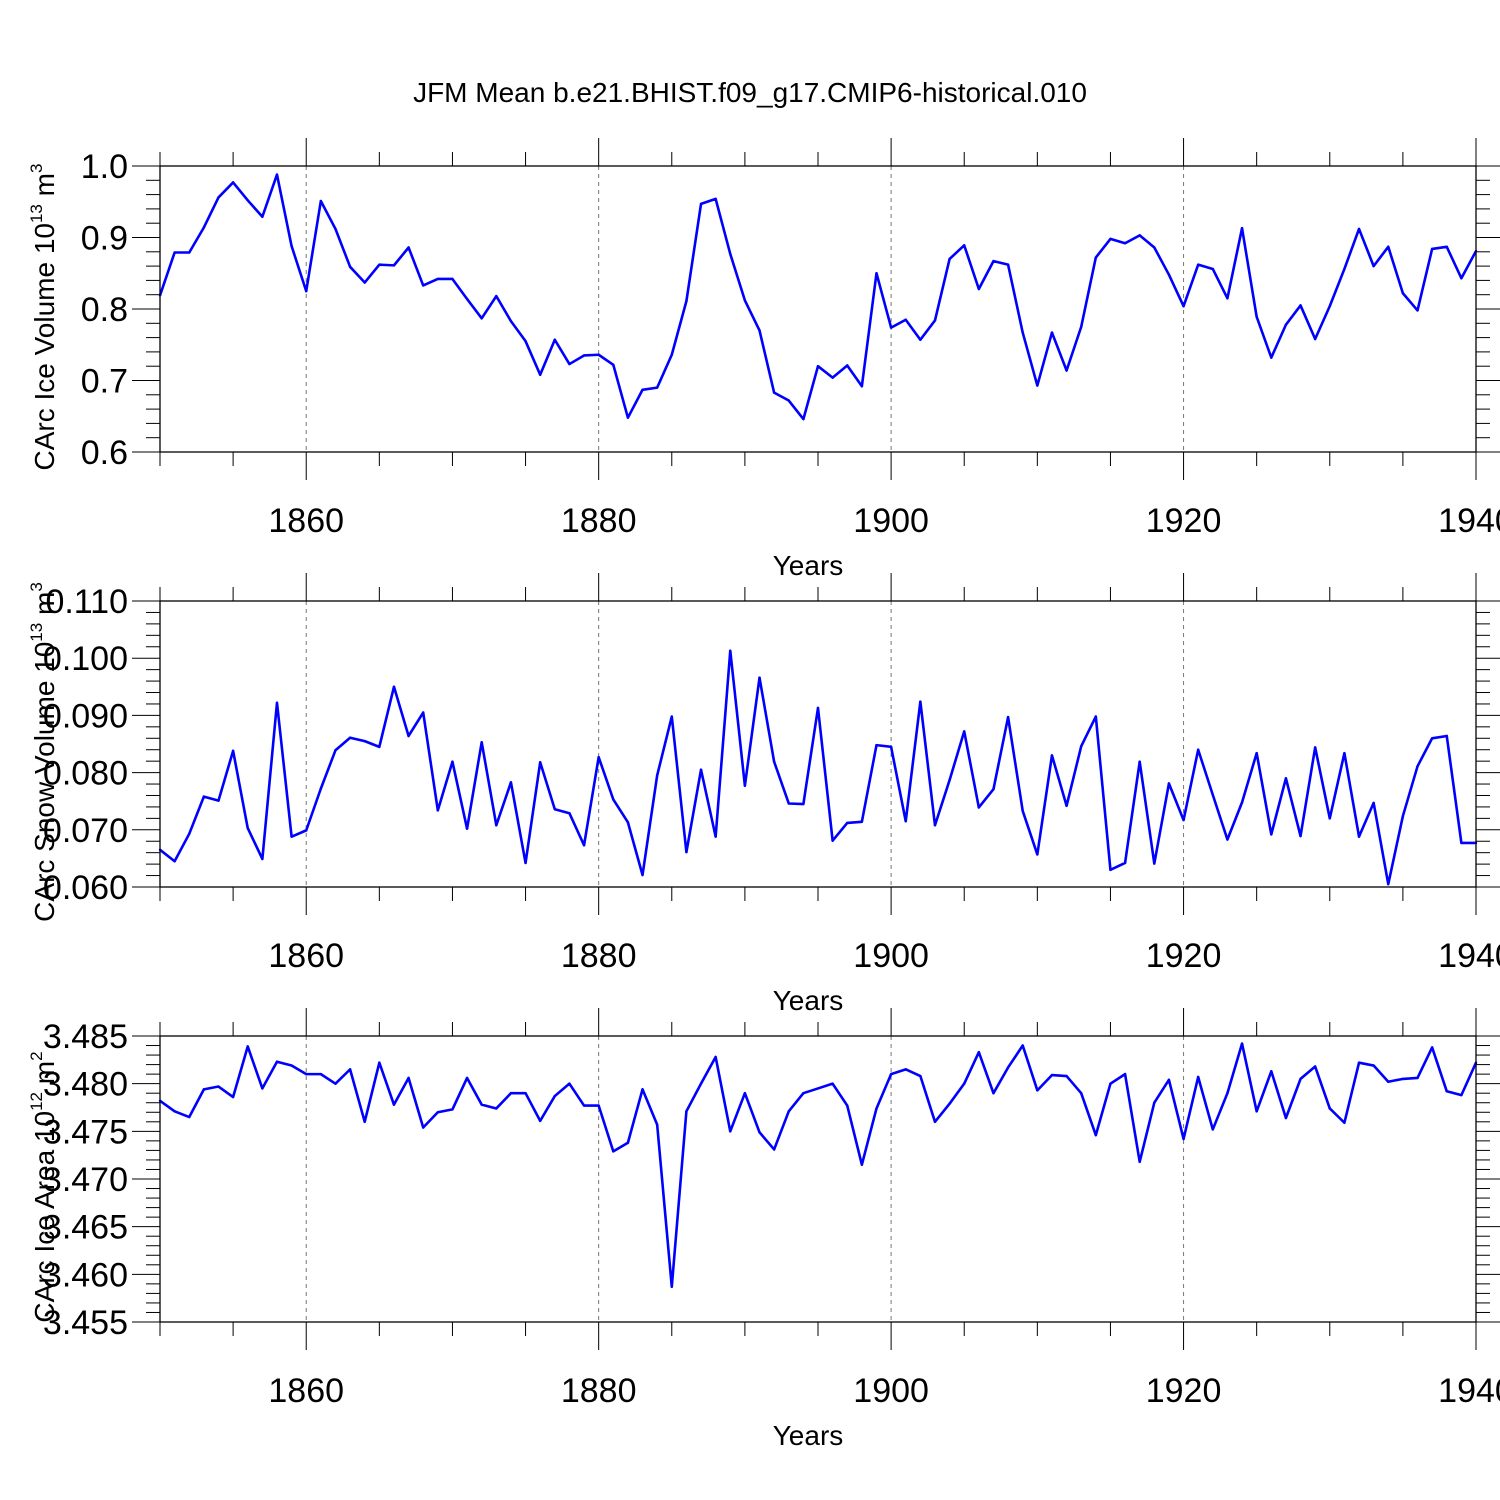  Describe the element at coordinates (104, 453) in the screenshot. I see `y-tick-label: 0.6` at that location.